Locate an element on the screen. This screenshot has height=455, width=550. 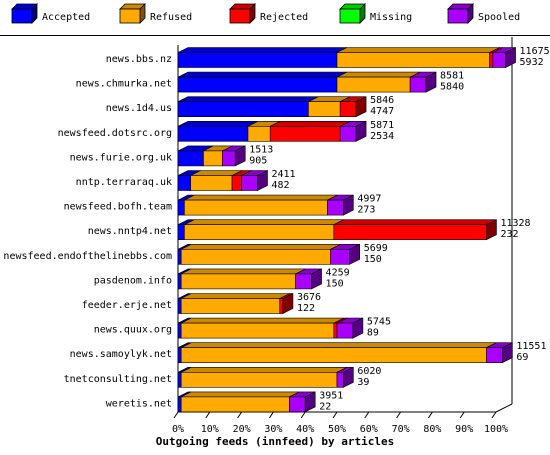
value-label-total: 5846 is located at coordinates (382, 100).